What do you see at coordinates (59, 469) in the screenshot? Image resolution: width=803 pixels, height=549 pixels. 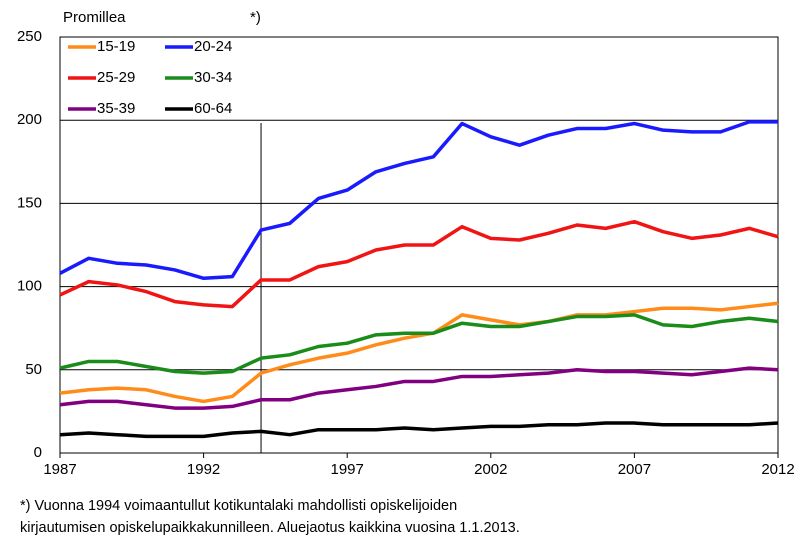 I see `x-tick-label: 1987` at bounding box center [59, 469].